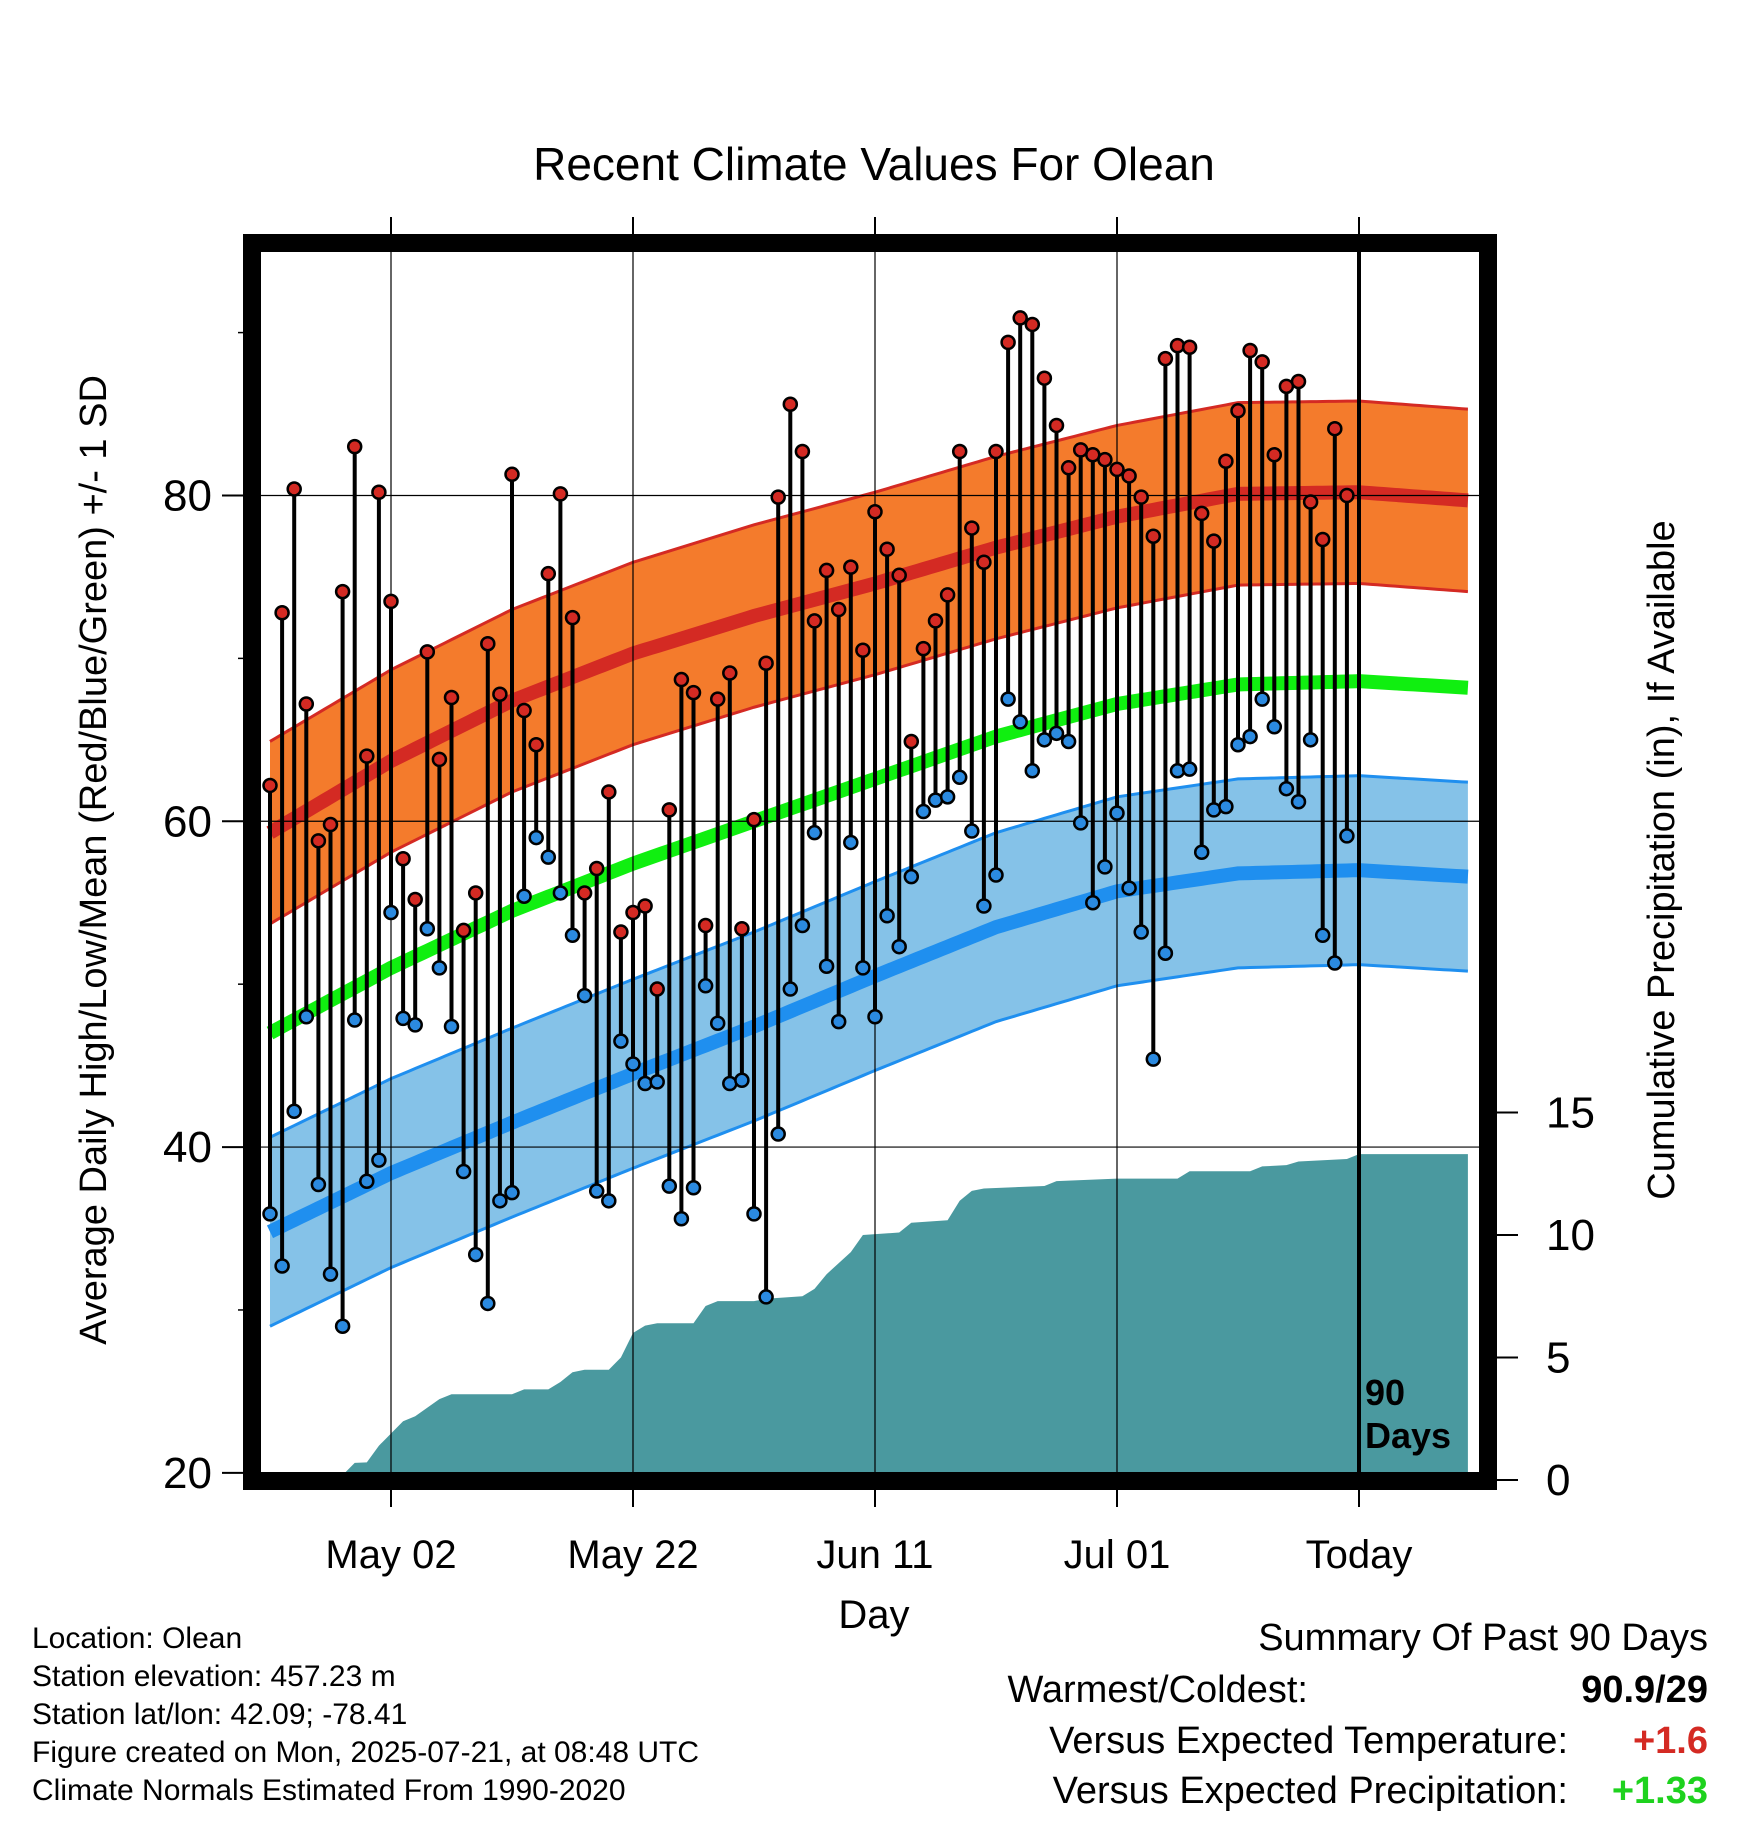 The height and width of the screenshot is (1828, 1748). I want to click on info-normals: Climate Normals Estimated From 1990-2020, so click(329, 1790).